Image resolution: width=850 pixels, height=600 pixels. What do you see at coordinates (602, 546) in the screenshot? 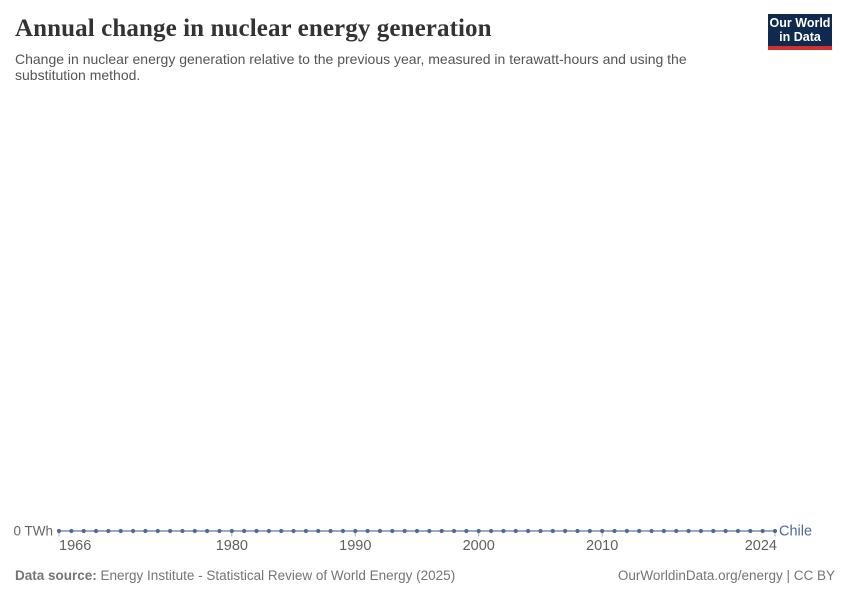
I see `x-tick-label: 2010` at bounding box center [602, 546].